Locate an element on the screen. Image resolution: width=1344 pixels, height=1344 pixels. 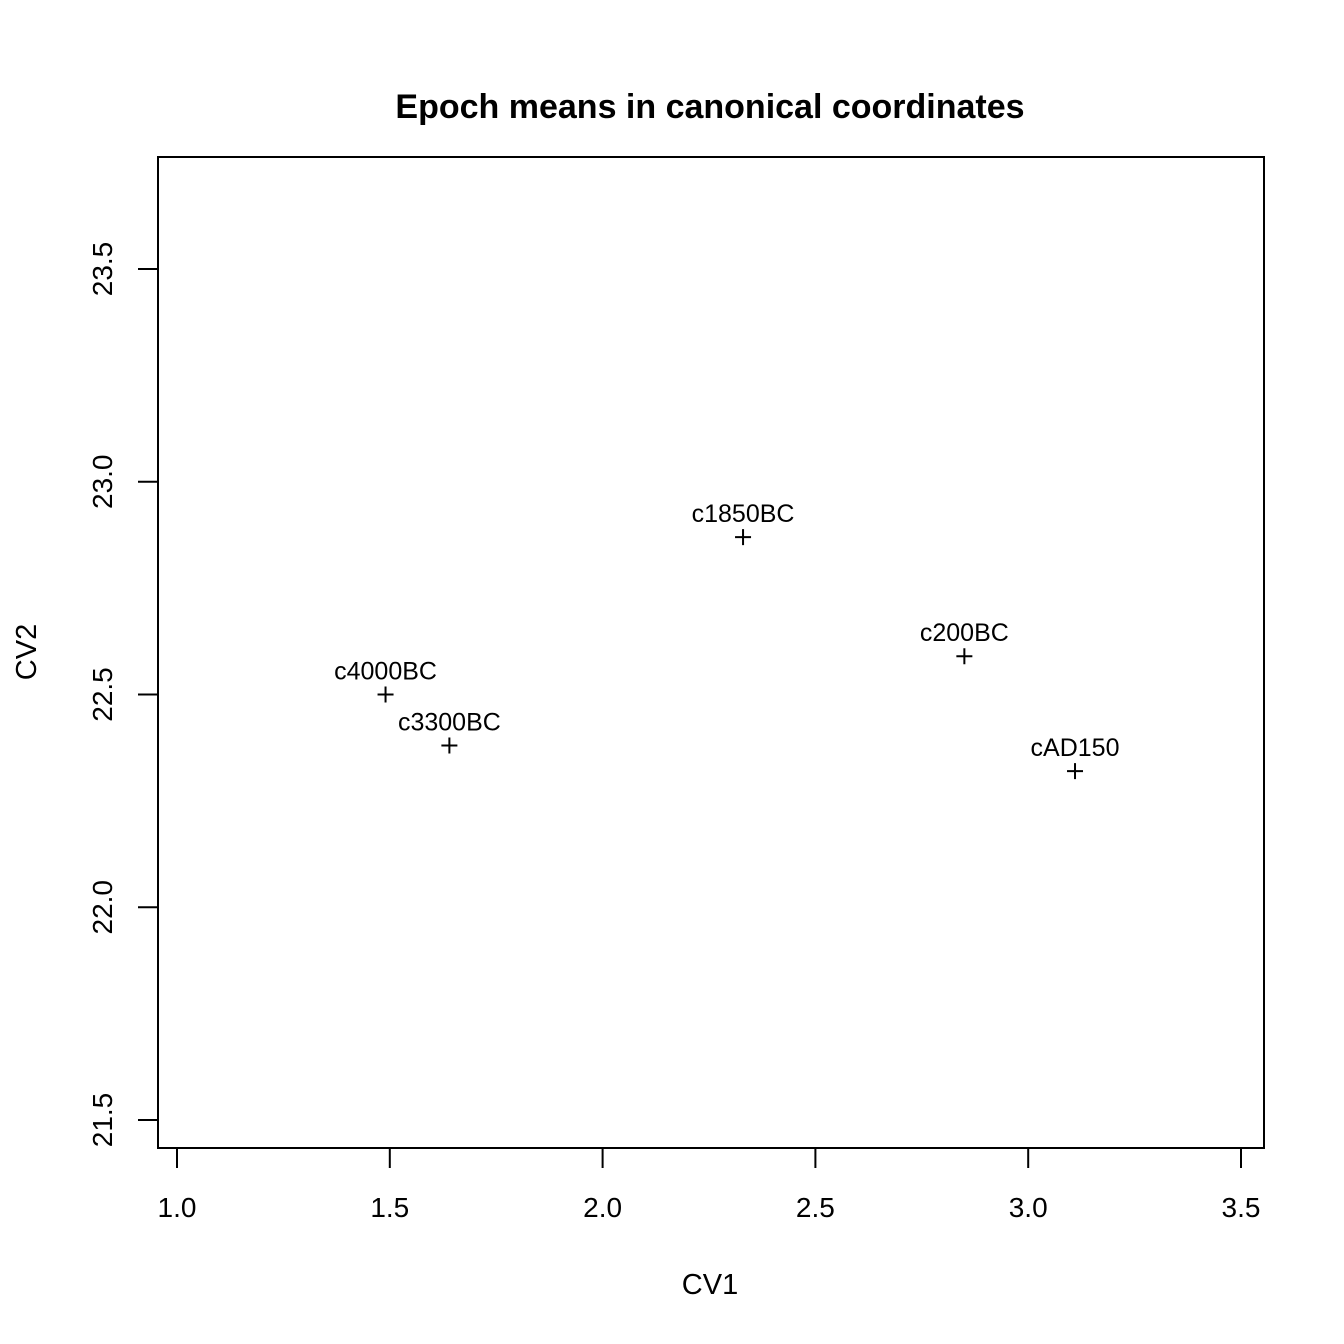
data-point: c4000BC is located at coordinates (385, 680).